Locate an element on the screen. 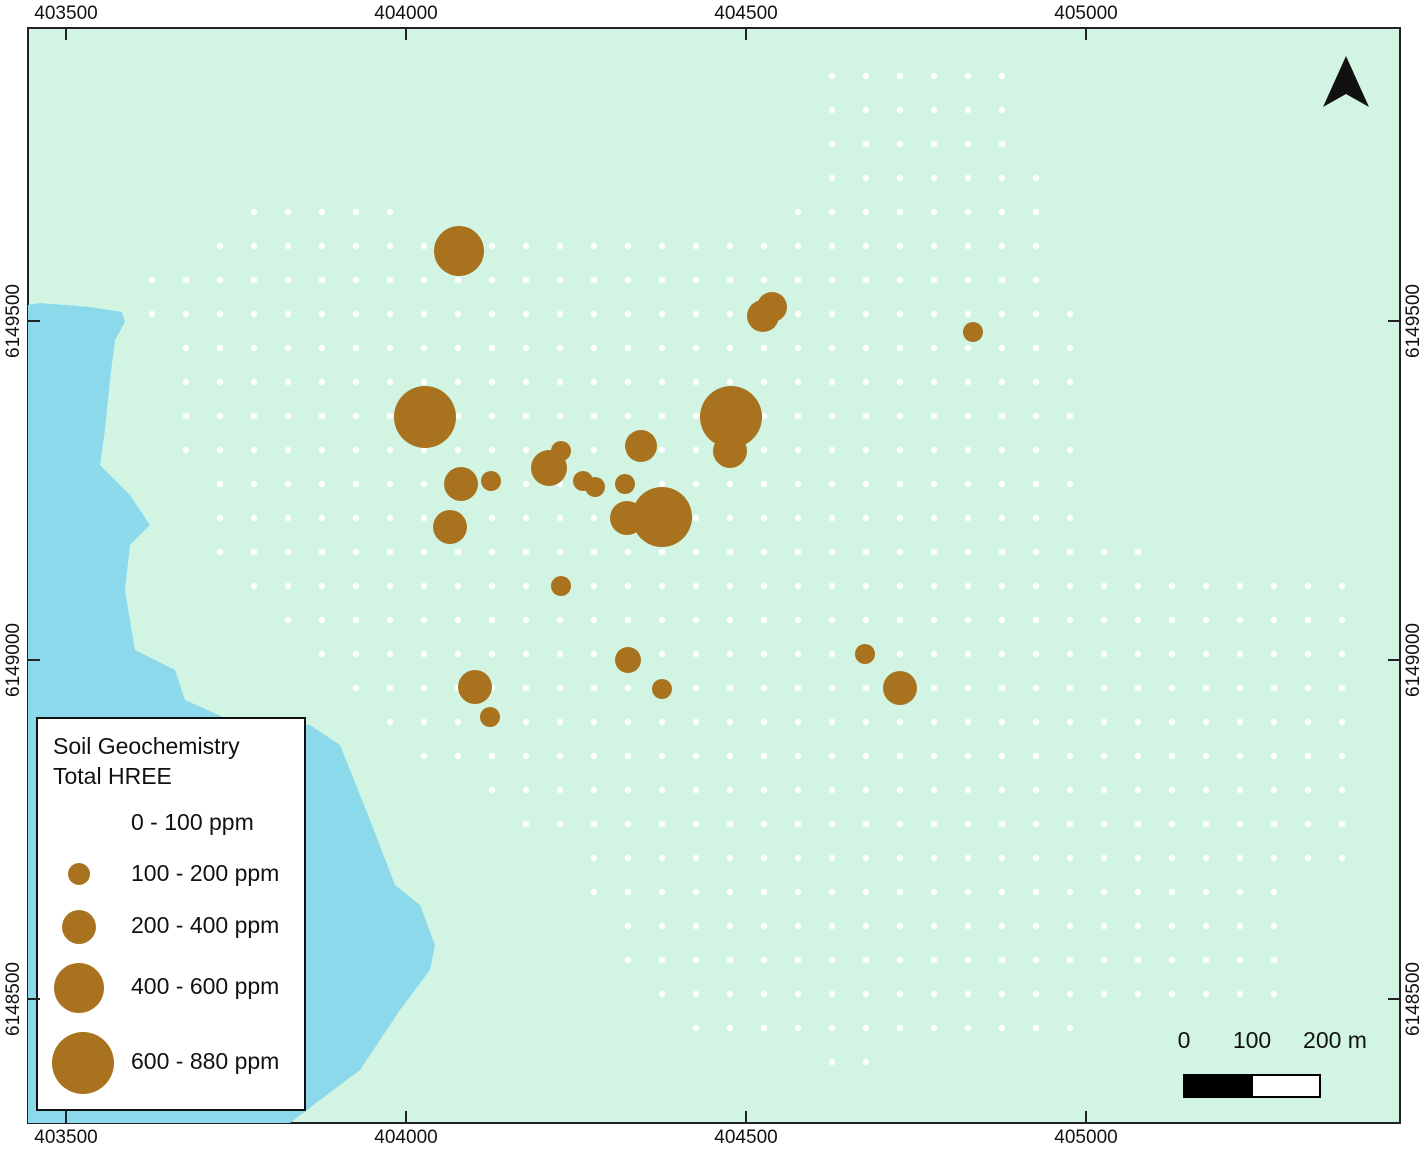  x-tick-label: 405000 is located at coordinates (1085, 1137).